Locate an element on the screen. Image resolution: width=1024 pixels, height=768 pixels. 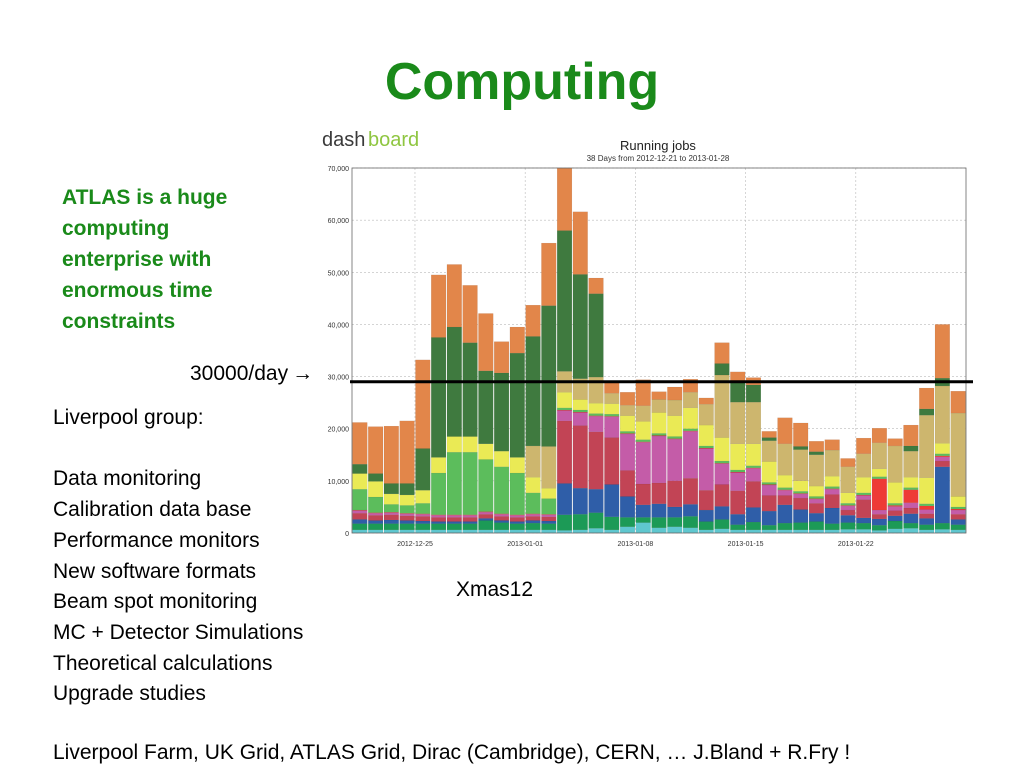
y-tick-label: 70,000 is located at coordinates (339, 169).